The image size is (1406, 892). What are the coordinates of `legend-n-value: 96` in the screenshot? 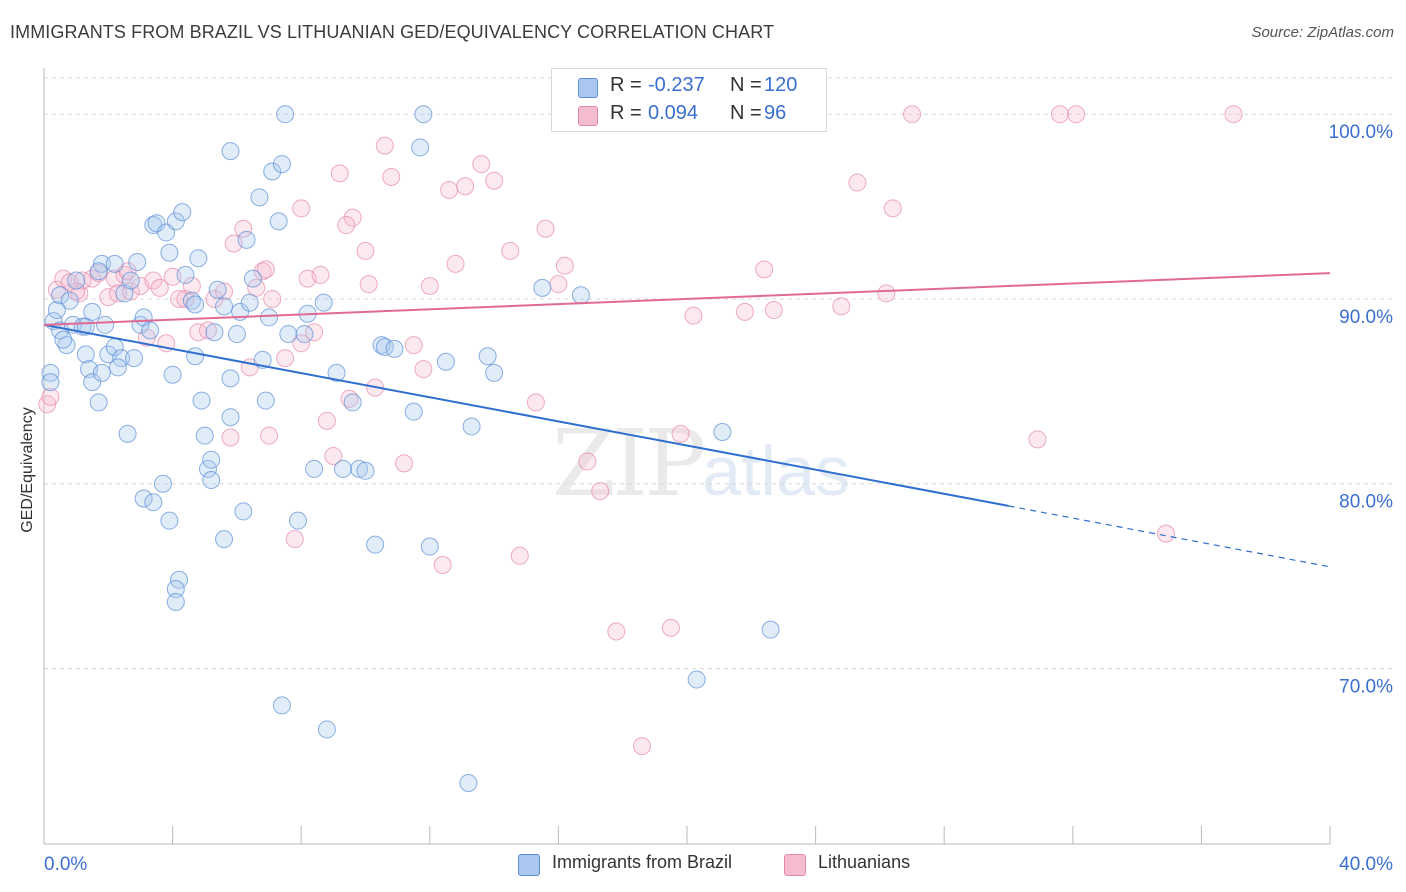 It's located at (775, 113).